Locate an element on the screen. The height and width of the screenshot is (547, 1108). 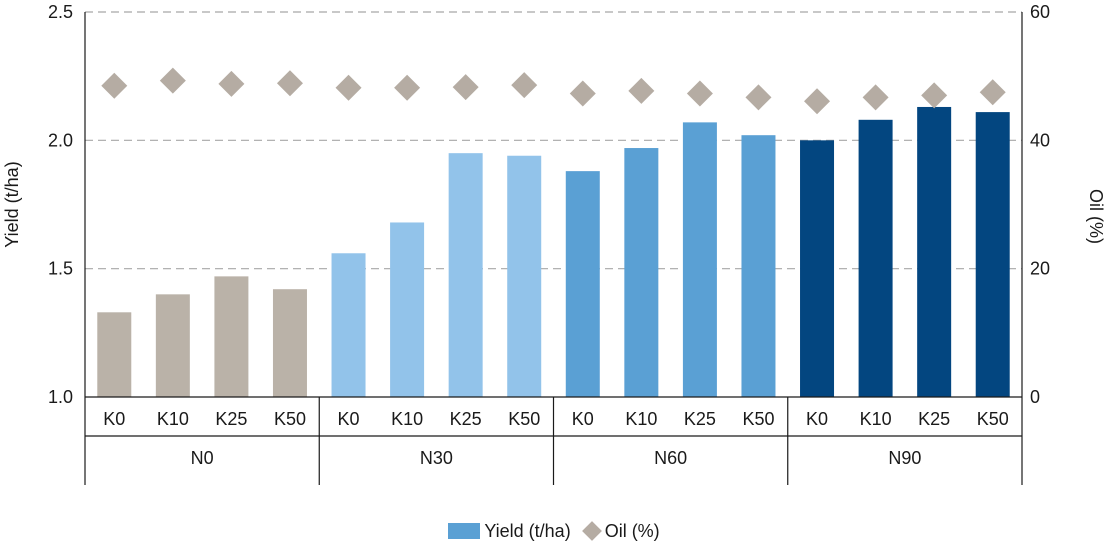
oil-marker-N60-K0 is located at coordinates (582, 93).